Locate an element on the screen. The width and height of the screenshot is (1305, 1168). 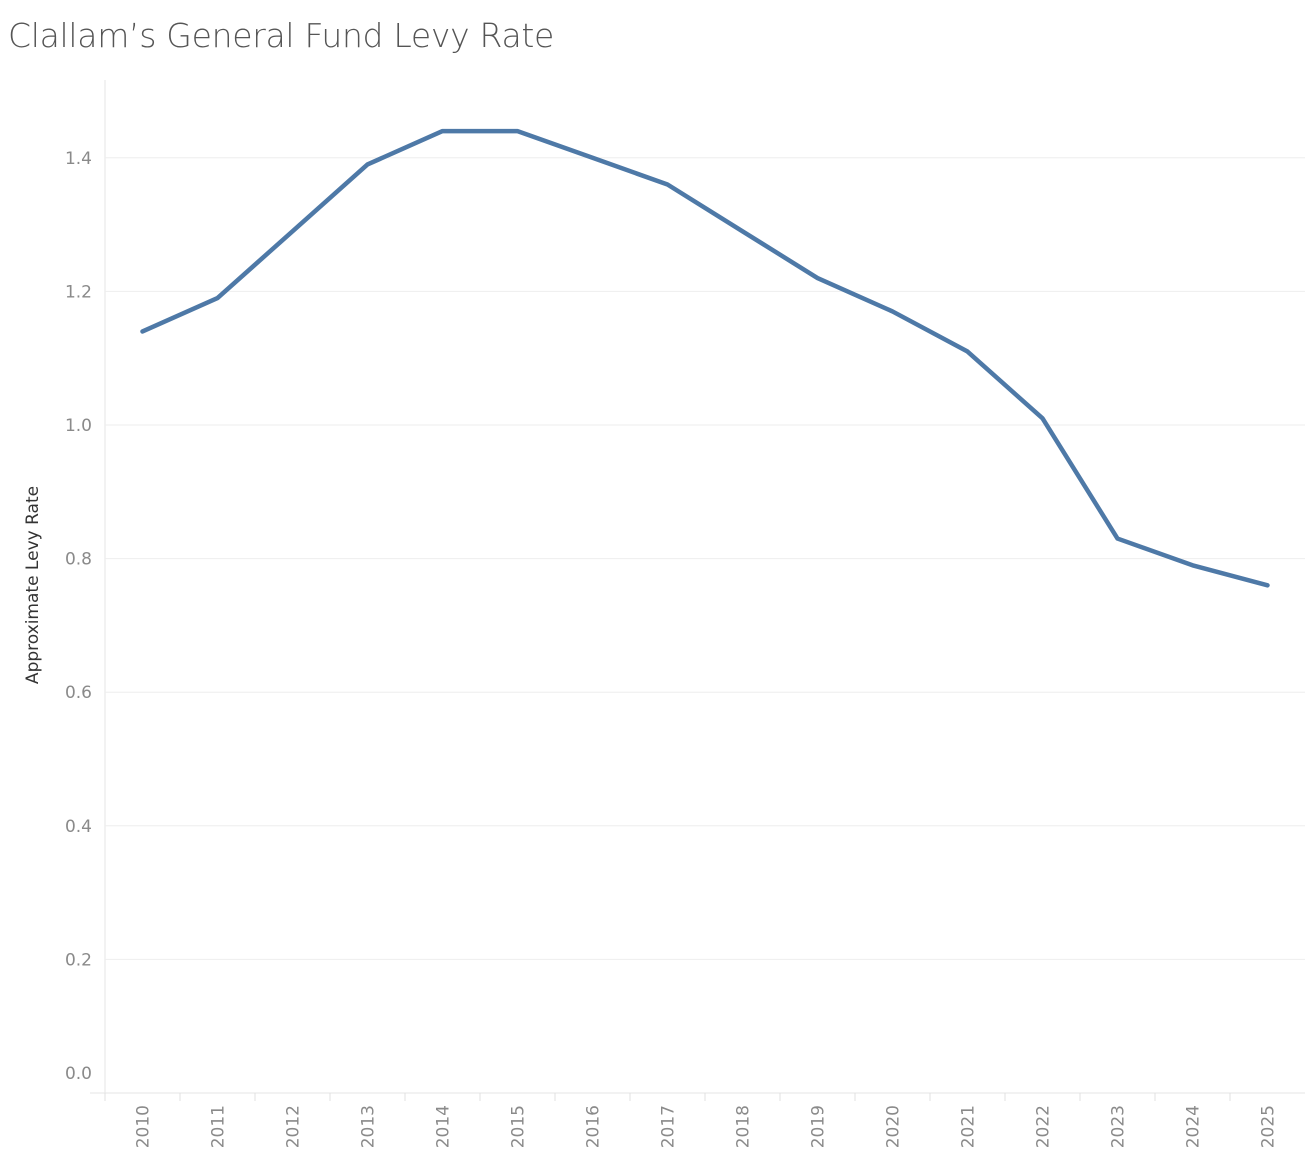
x-tick-label: 2016 is located at coordinates (594, 1126).